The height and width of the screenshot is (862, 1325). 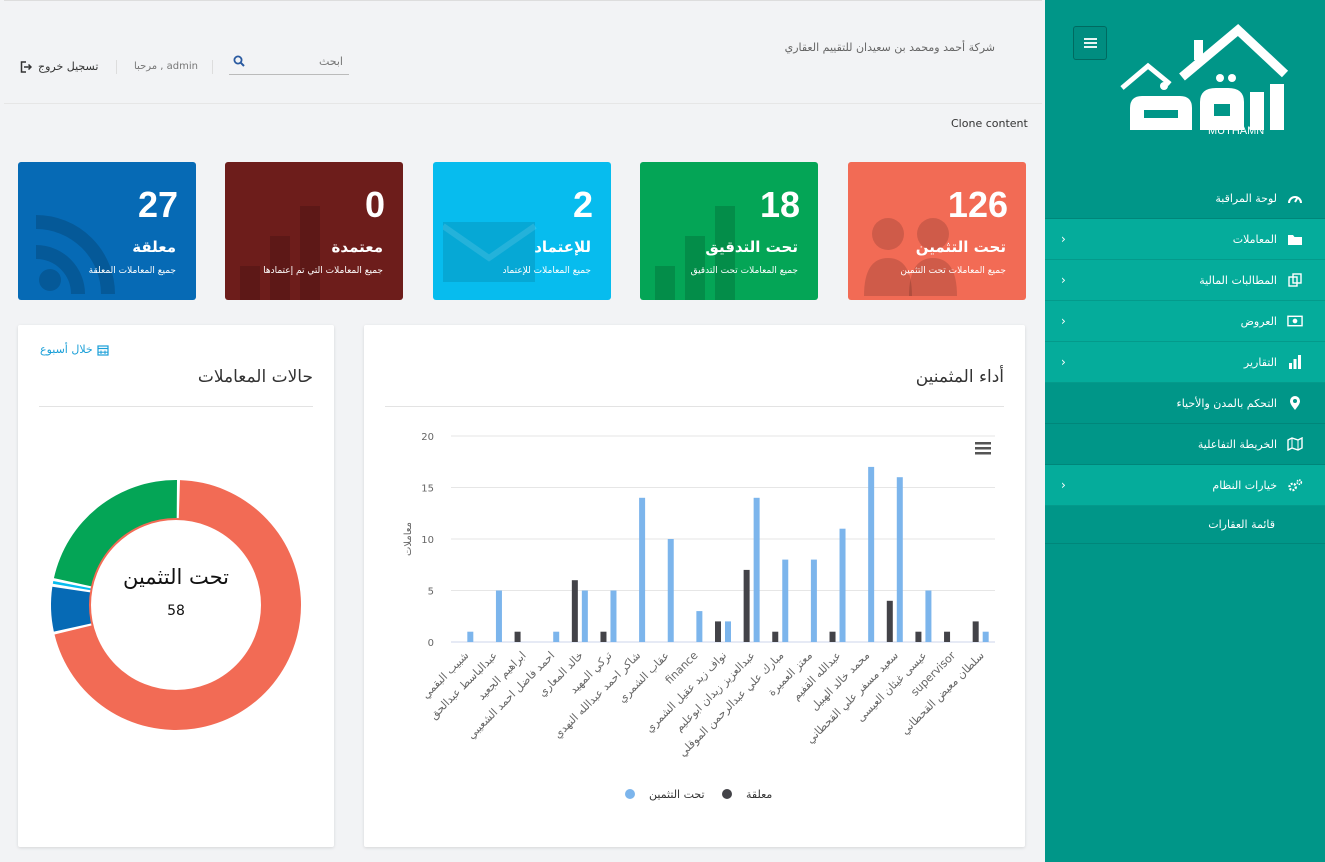 I want to click on muthamn-logo: MUTHAMN, so click(x=1205, y=79).